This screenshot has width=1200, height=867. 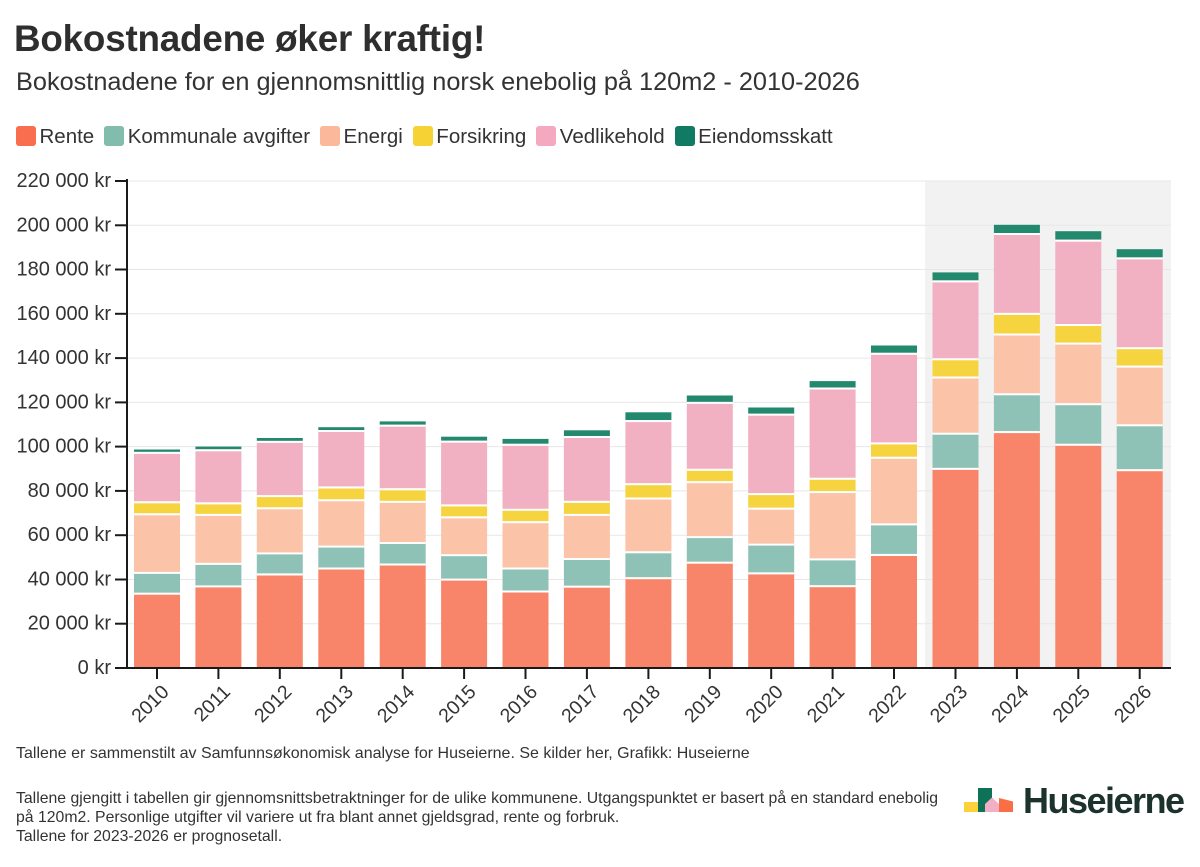 I want to click on svg-text: 220 000 kr, so click(x=63, y=181).